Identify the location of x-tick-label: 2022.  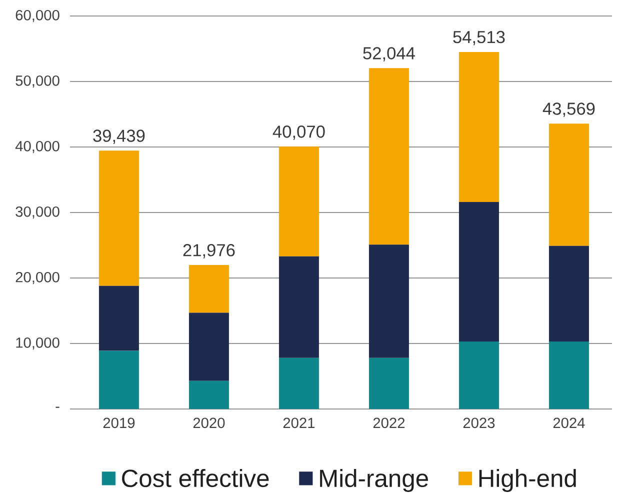
(389, 423).